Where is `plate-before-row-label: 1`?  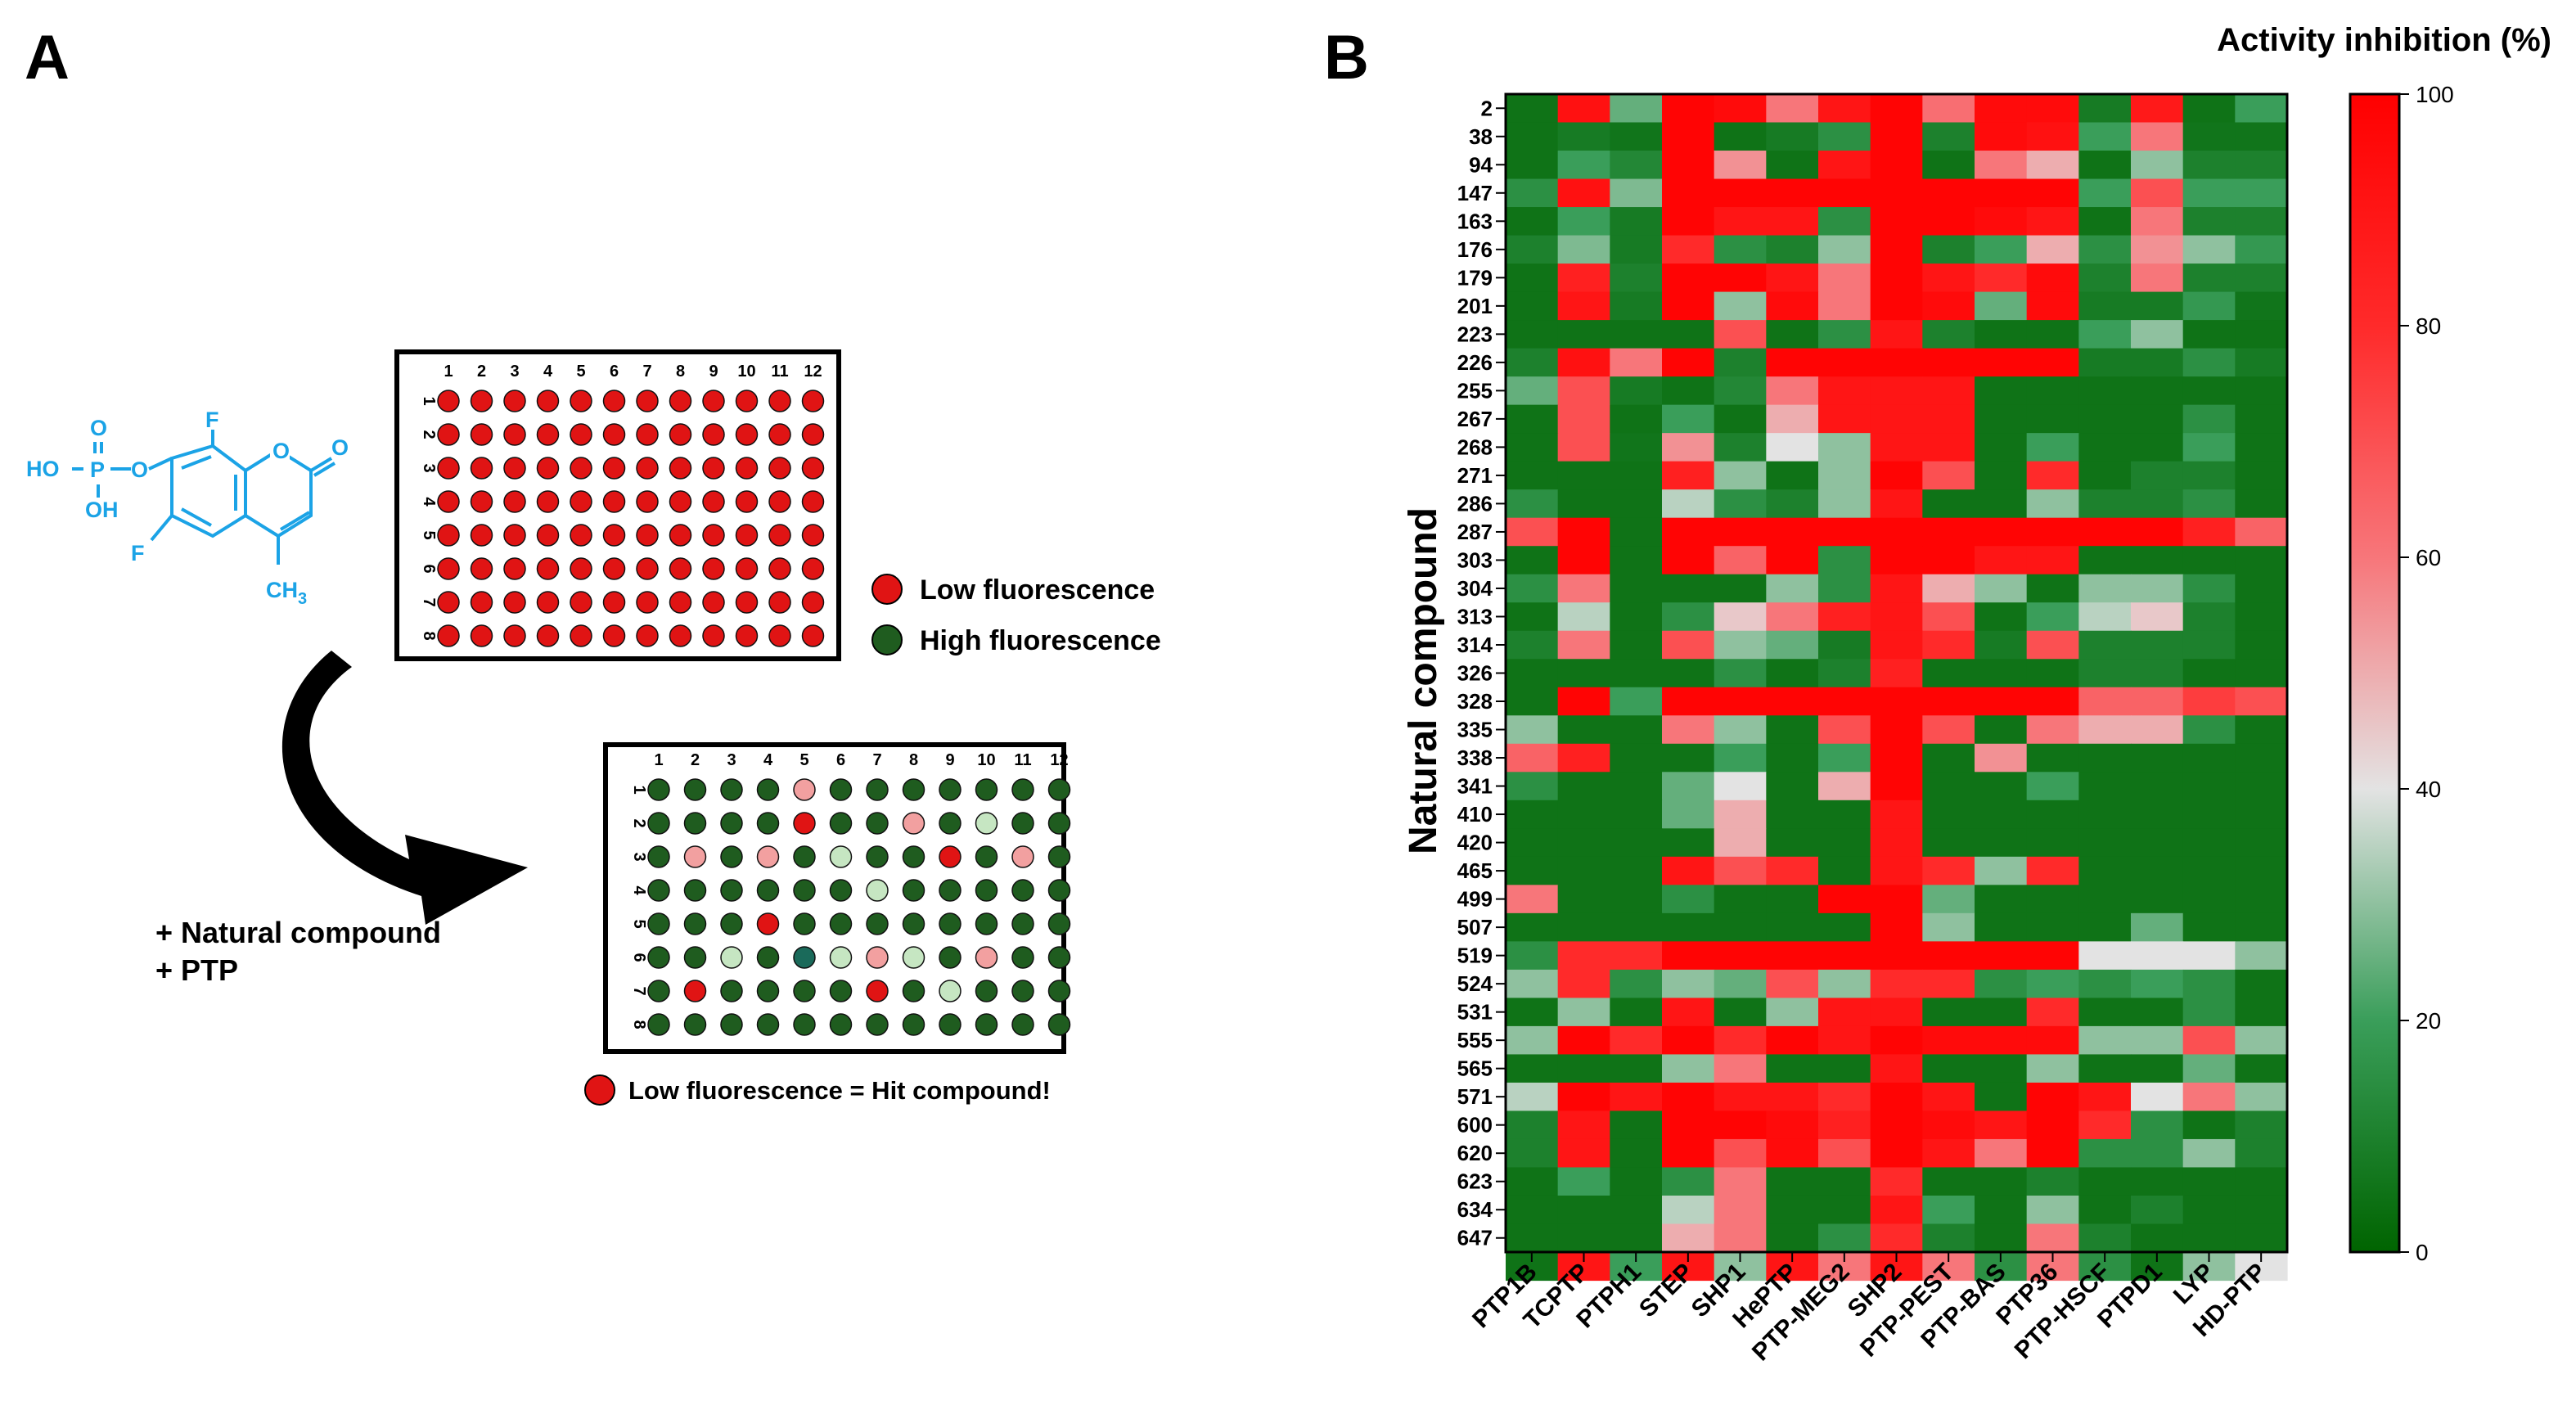
plate-before-row-label: 1 is located at coordinates (429, 400).